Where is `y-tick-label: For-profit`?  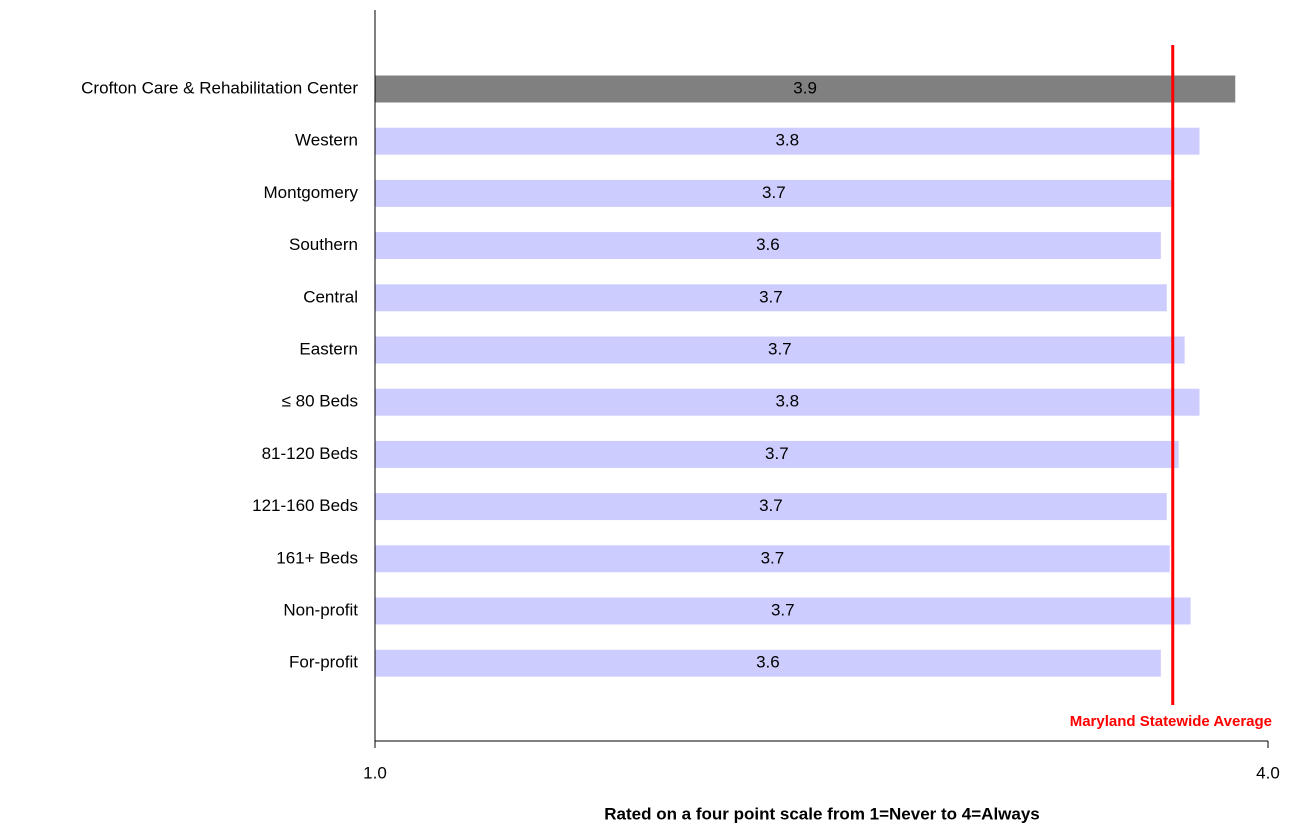 y-tick-label: For-profit is located at coordinates (323, 662).